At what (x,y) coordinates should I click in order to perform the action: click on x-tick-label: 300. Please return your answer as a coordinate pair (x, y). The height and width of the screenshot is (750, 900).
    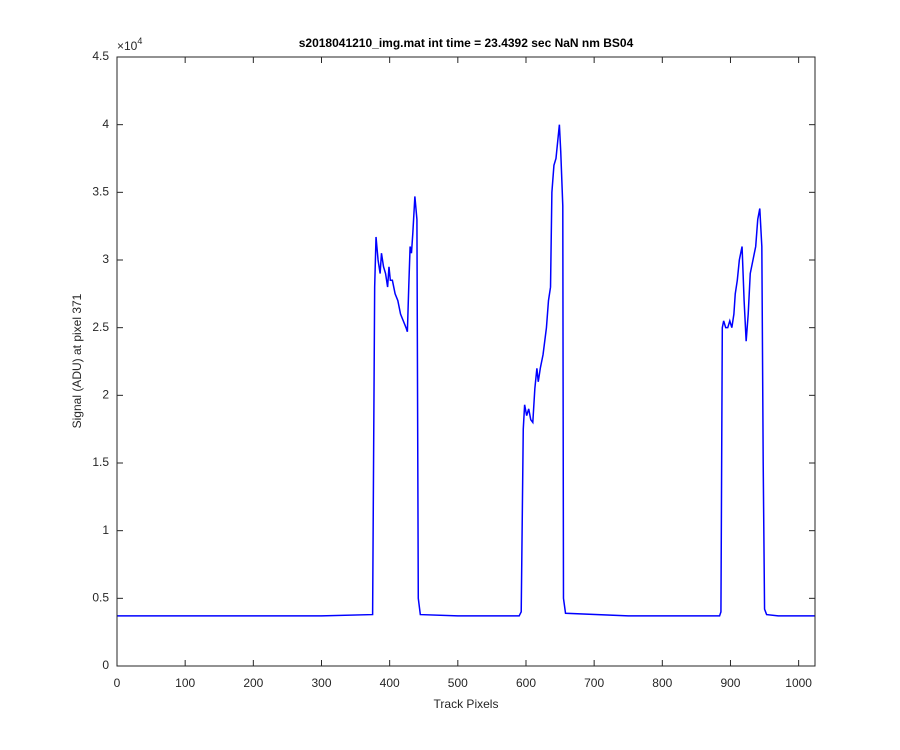
    Looking at the image, I should click on (321, 683).